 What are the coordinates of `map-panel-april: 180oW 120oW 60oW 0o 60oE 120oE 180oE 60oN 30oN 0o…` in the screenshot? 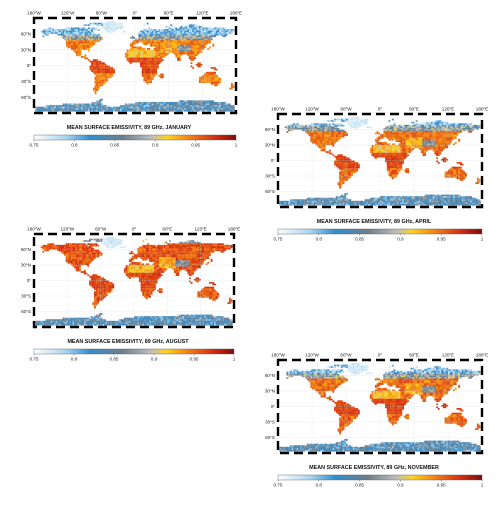 It's located at (375, 175).